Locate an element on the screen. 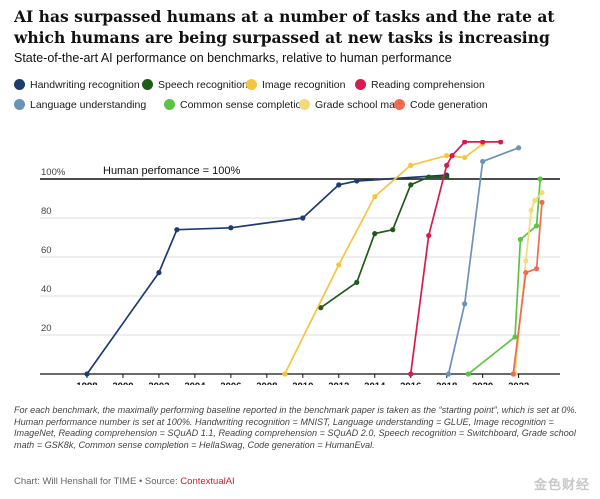  source-link: ContextualAI is located at coordinates (207, 481).